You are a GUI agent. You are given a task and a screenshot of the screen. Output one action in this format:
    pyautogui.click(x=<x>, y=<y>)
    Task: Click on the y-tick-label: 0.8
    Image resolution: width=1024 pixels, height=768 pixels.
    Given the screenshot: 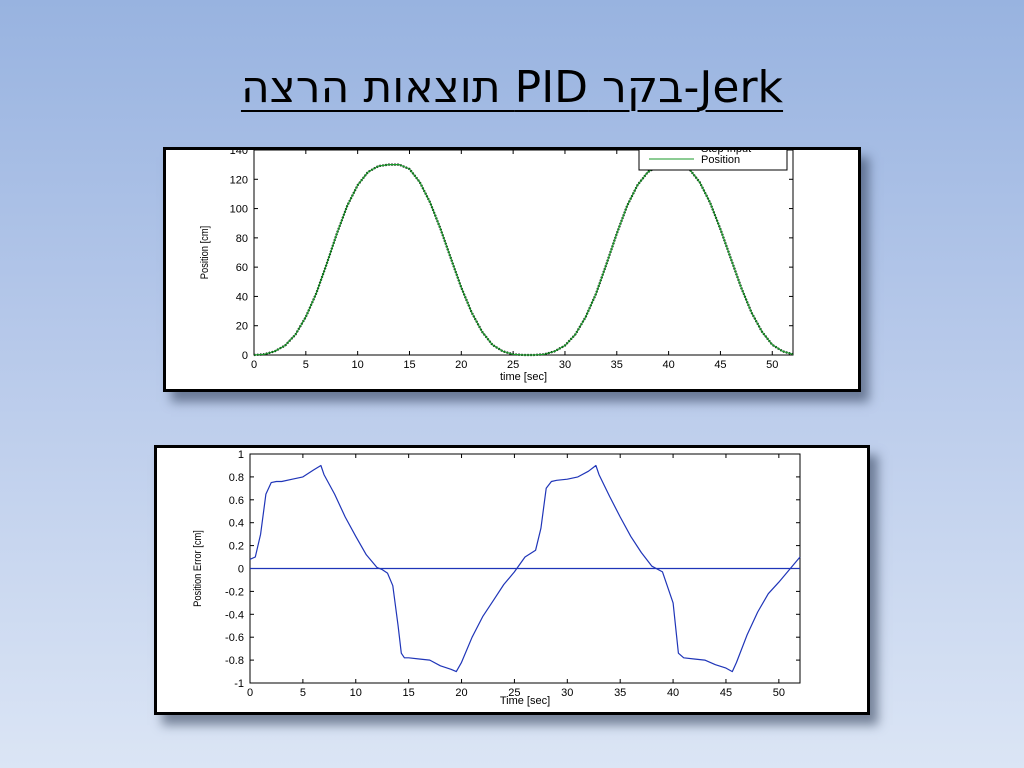 What is the action you would take?
    pyautogui.click(x=236, y=478)
    